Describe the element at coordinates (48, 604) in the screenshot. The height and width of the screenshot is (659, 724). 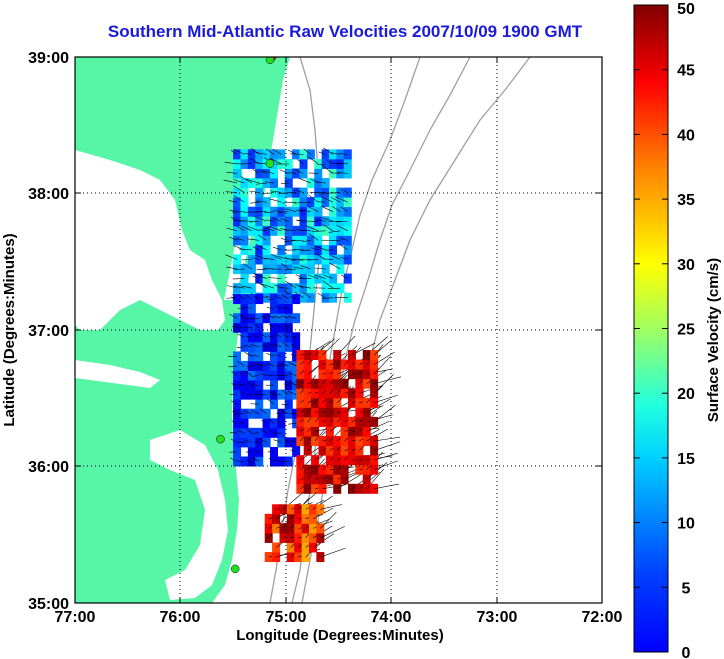
I see `y-tick-label: 35:00` at that location.